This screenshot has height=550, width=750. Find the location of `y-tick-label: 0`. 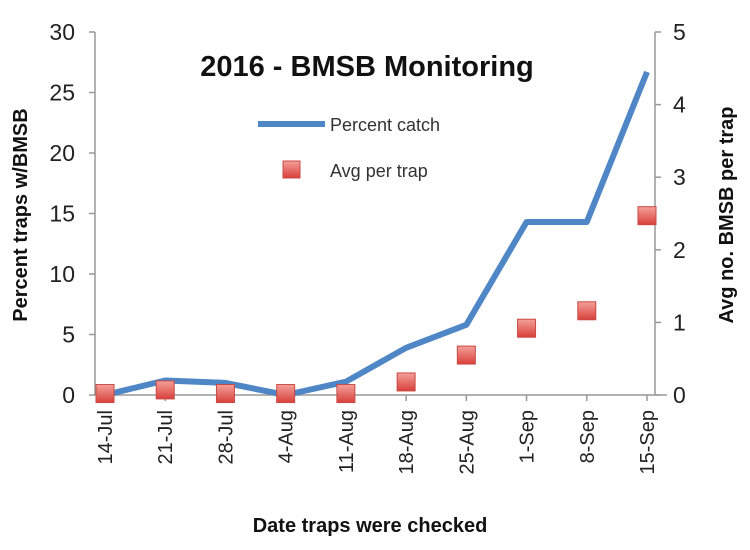

y-tick-label: 0 is located at coordinates (68, 395).